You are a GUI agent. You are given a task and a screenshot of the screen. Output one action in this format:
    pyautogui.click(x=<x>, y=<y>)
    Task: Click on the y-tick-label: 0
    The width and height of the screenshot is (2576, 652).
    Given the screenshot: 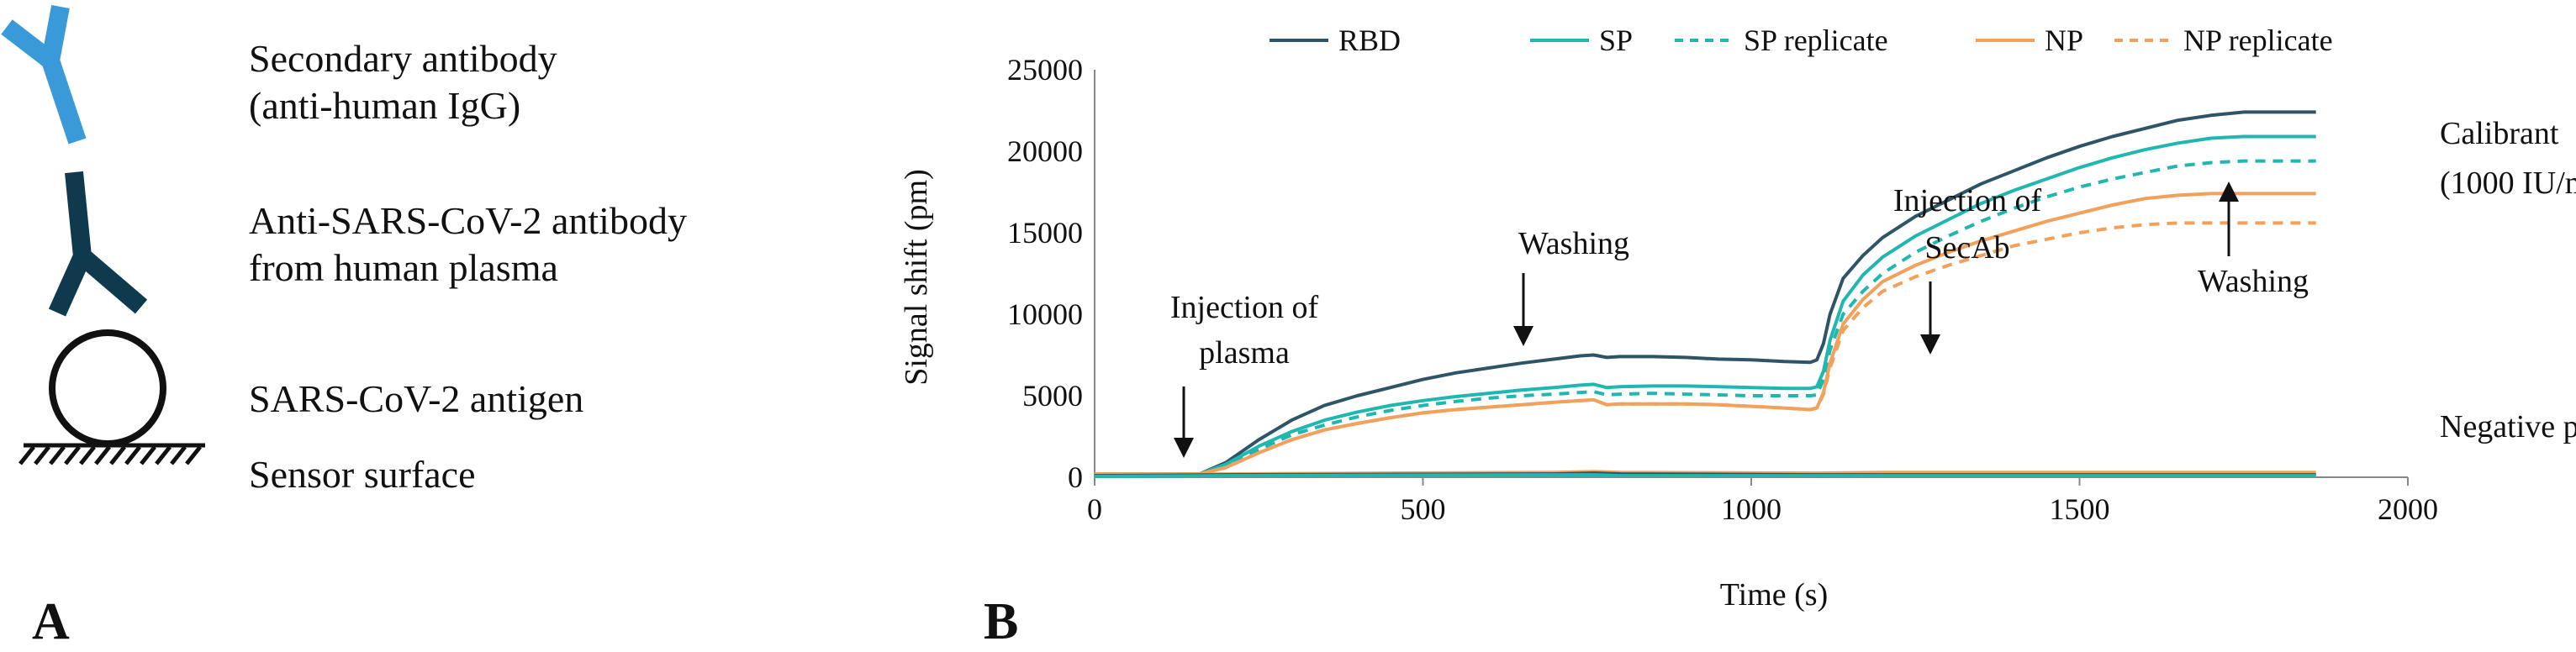 What is the action you would take?
    pyautogui.click(x=1075, y=477)
    